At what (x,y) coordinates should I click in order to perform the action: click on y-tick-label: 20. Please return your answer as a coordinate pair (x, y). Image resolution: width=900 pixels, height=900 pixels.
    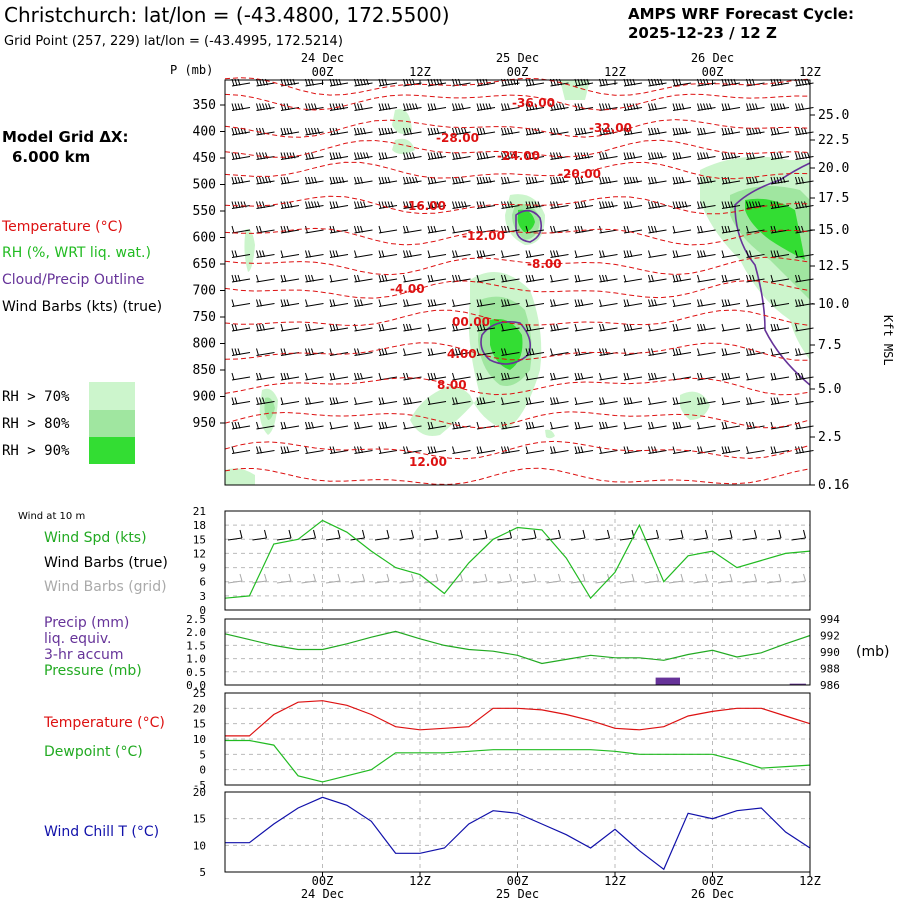
    Looking at the image, I should click on (199, 792).